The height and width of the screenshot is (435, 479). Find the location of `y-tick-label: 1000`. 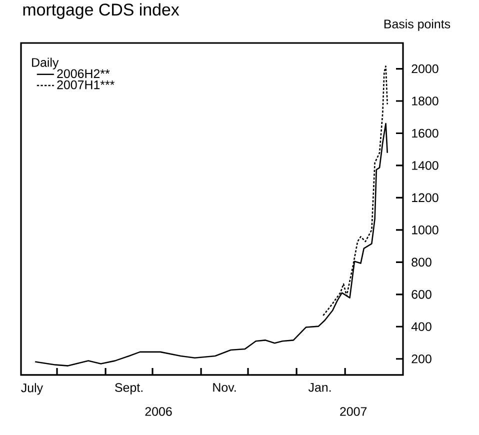

y-tick-label: 1000 is located at coordinates (425, 230).